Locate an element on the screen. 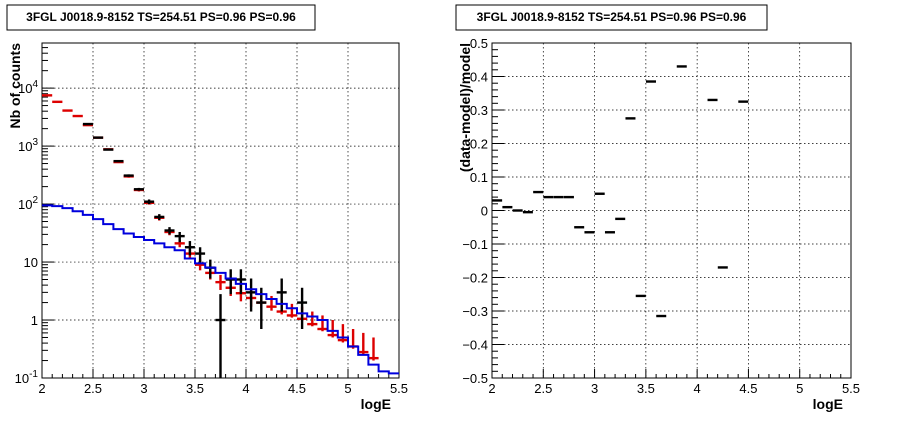  y-tick-label: 1 is located at coordinates (34, 320).